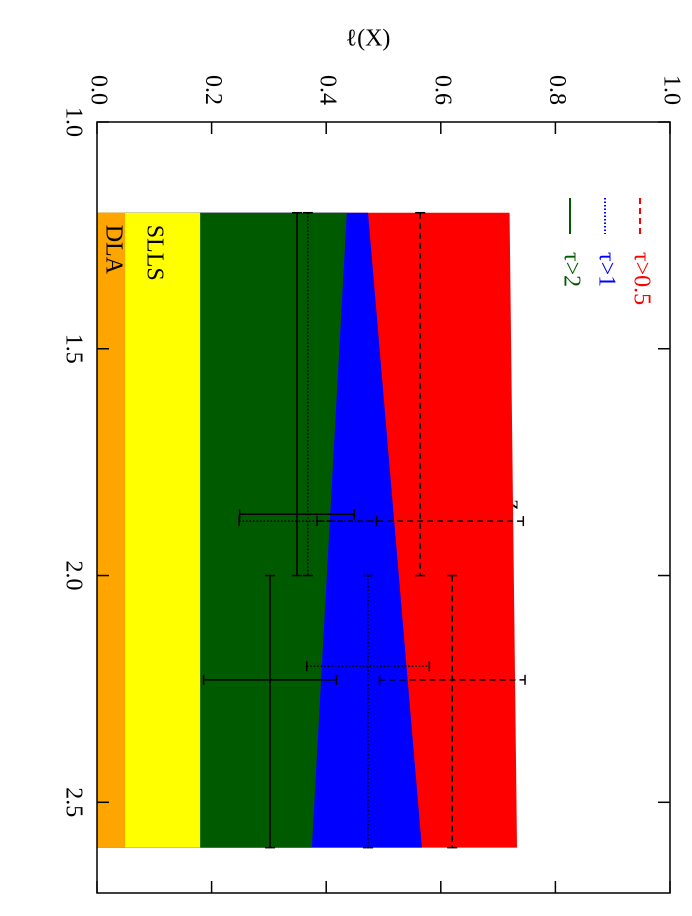  Describe the element at coordinates (73, 576) in the screenshot. I see `x-tick-label: 2.0` at that location.